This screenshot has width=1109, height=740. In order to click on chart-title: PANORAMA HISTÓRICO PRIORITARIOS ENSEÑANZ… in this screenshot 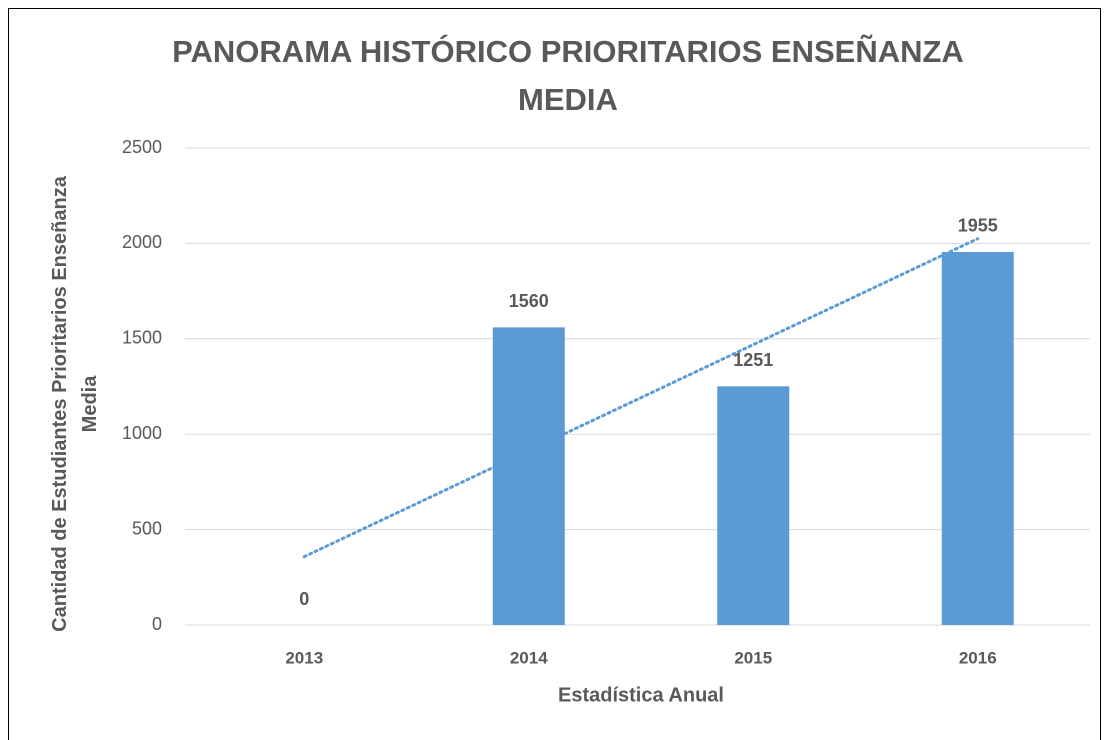, I will do `click(568, 75)`.